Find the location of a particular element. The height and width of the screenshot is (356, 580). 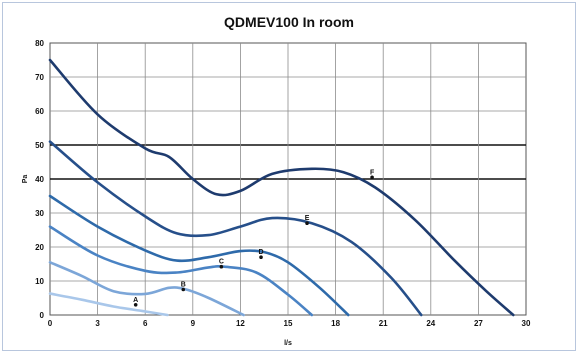

x-tick-label: 3 is located at coordinates (97, 323).